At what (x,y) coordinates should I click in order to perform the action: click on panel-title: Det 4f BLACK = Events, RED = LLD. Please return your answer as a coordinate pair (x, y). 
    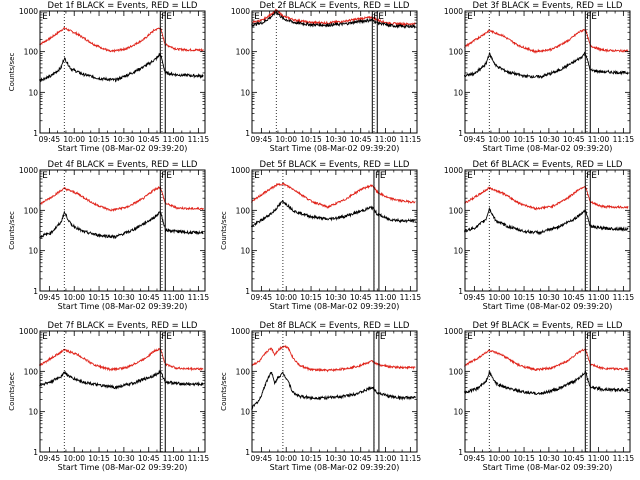
    Looking at the image, I should click on (123, 165).